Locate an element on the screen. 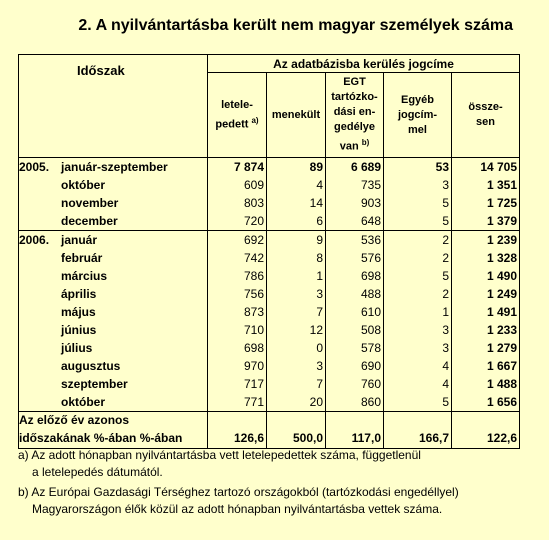 This screenshot has width=549, height=540. col-letelepedett-cell: 717 is located at coordinates (237, 384).